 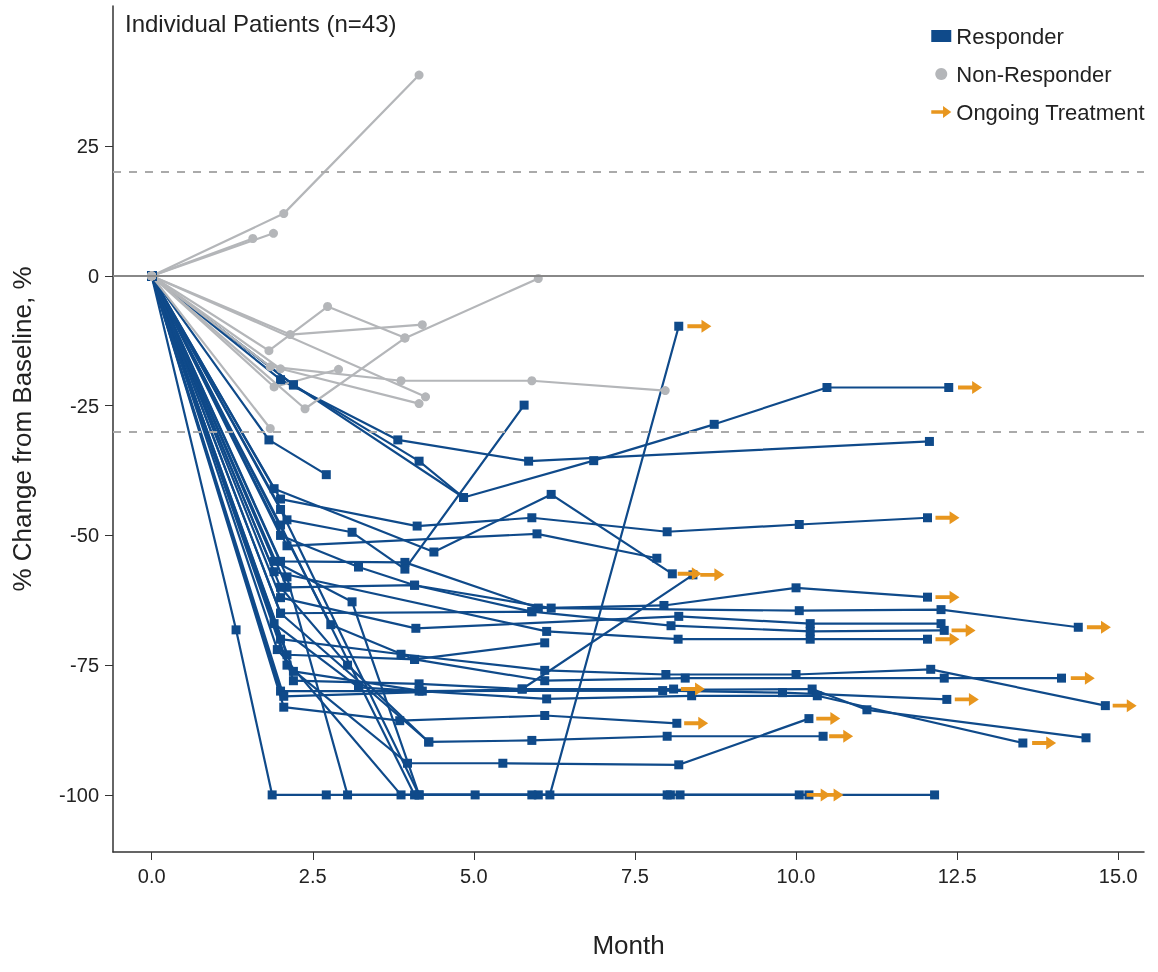 What do you see at coordinates (84, 665) in the screenshot?
I see `y-tick-label: -75` at bounding box center [84, 665].